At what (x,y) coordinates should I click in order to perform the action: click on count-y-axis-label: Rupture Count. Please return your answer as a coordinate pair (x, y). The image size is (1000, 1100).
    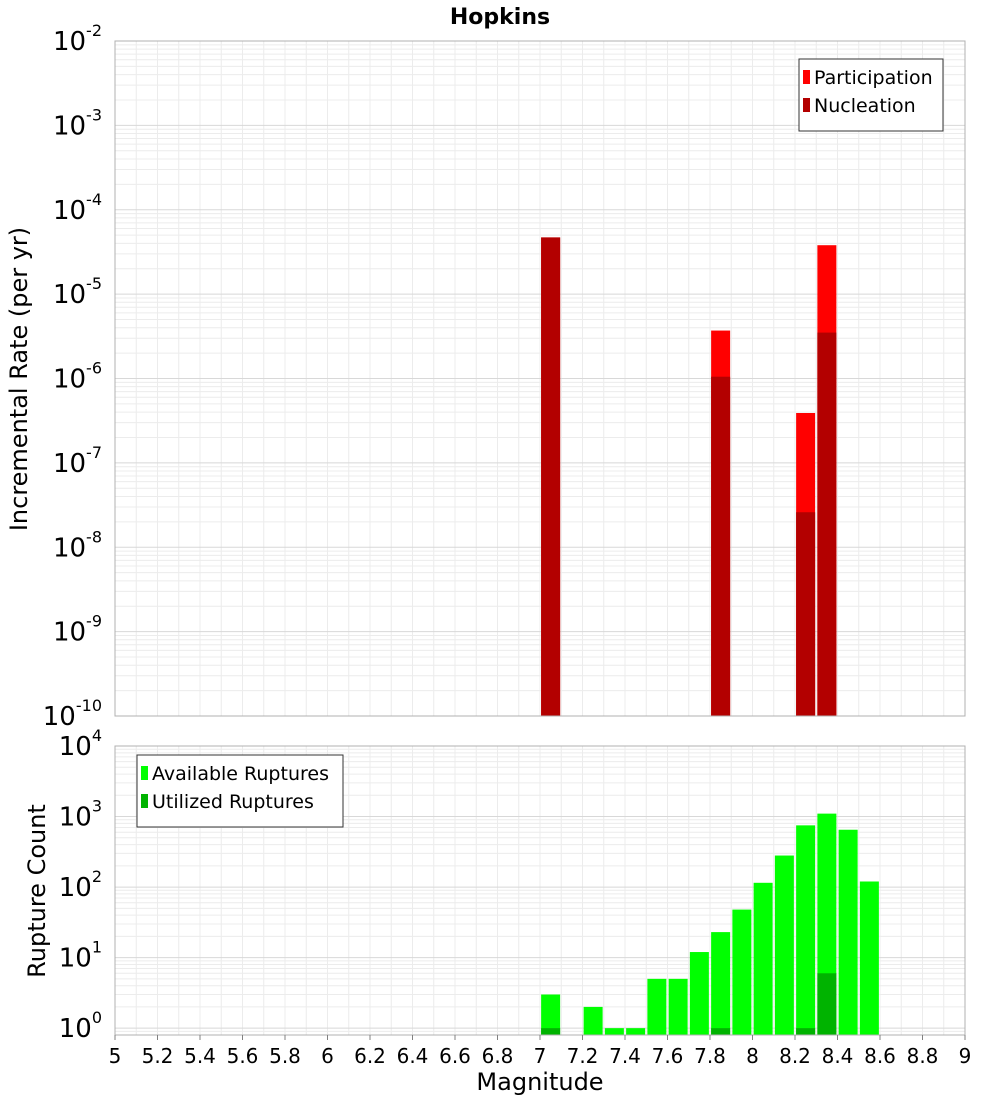
    Looking at the image, I should click on (37, 891).